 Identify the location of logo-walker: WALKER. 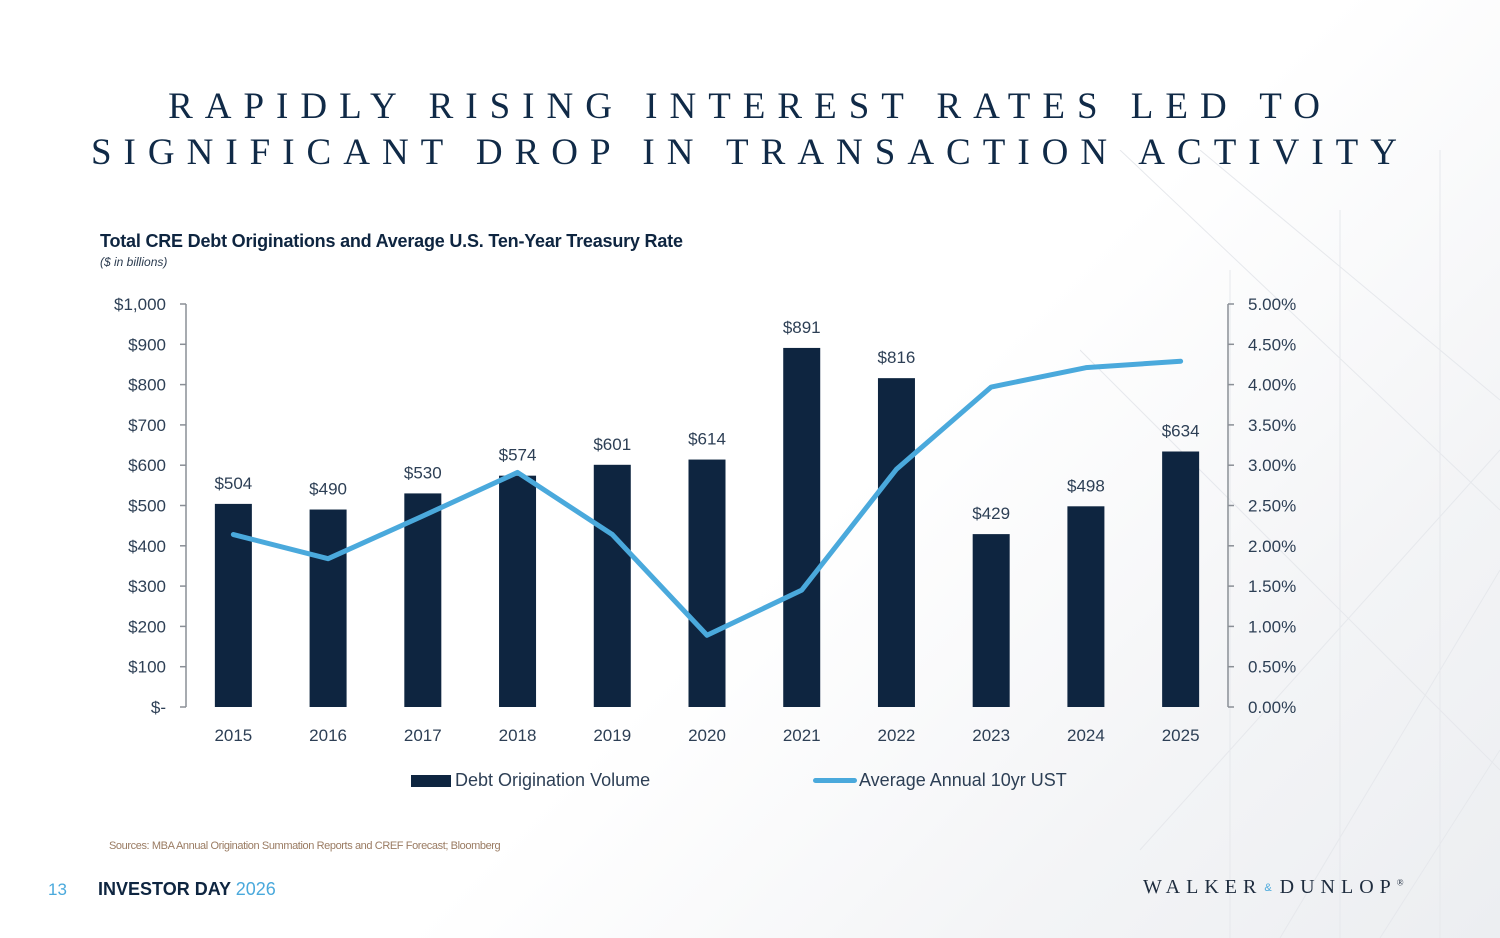
(1203, 887).